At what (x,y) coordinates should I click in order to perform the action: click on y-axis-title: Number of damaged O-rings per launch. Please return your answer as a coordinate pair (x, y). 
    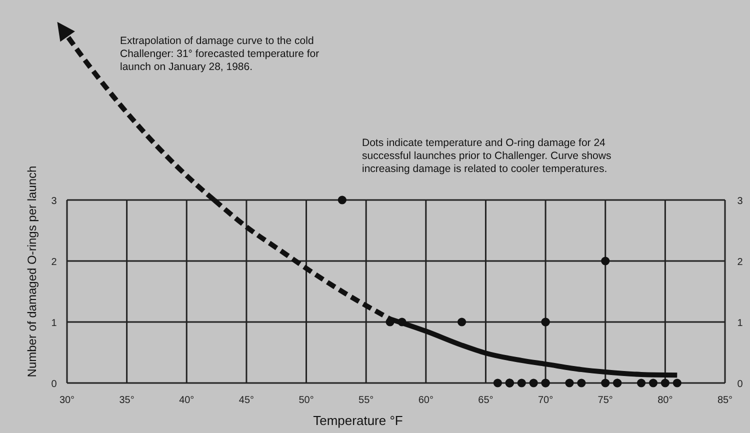
    Looking at the image, I should click on (32, 272).